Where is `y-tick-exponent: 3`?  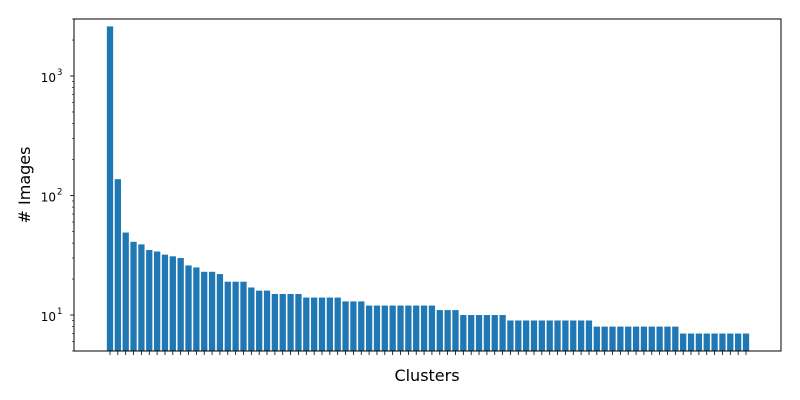
y-tick-exponent: 3 is located at coordinates (59, 73).